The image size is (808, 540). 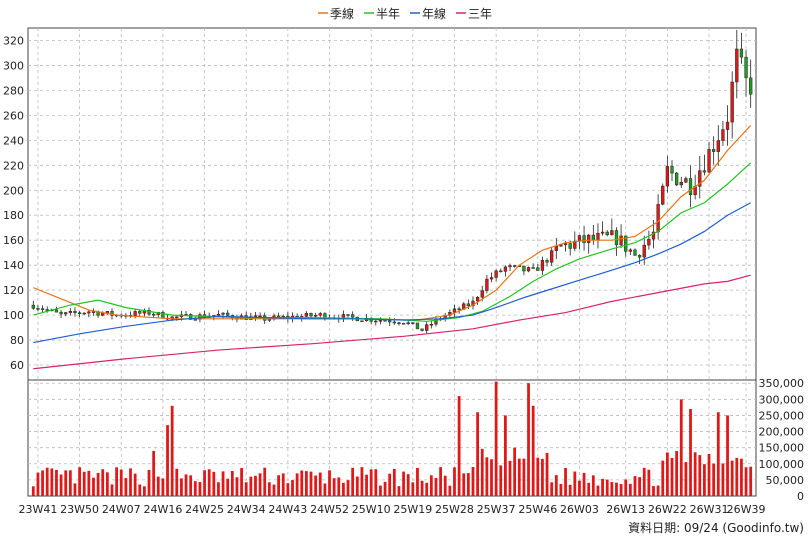 What do you see at coordinates (537, 509) in the screenshot?
I see `x-tick-12: 25W46` at bounding box center [537, 509].